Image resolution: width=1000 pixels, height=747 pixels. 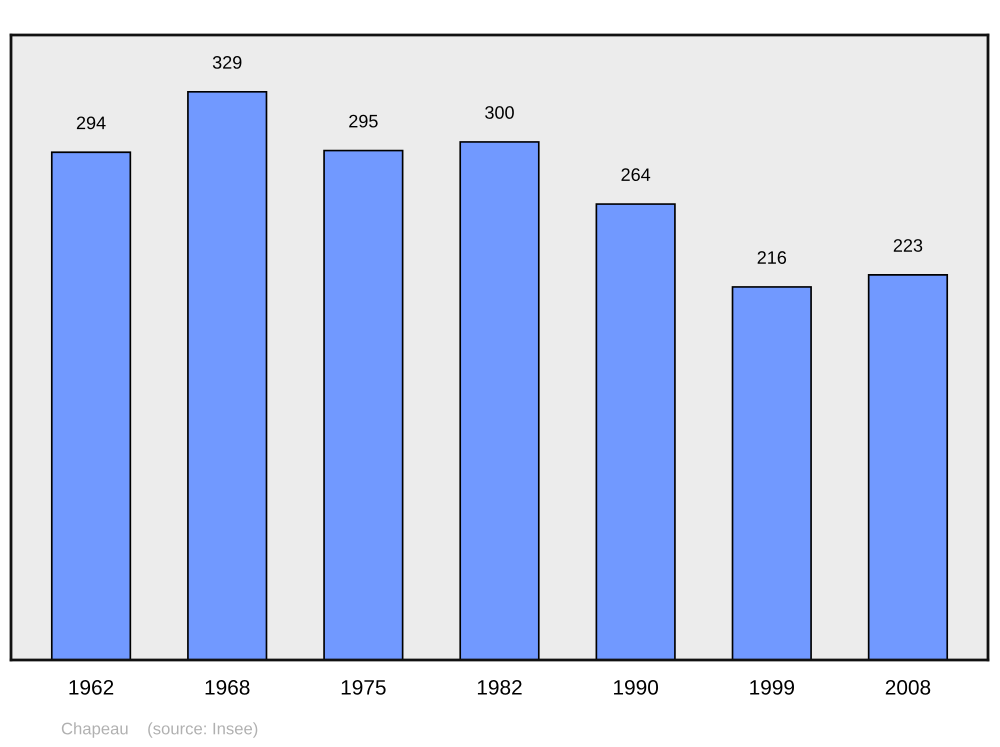 What do you see at coordinates (635, 175) in the screenshot?
I see `data-label: 264` at bounding box center [635, 175].